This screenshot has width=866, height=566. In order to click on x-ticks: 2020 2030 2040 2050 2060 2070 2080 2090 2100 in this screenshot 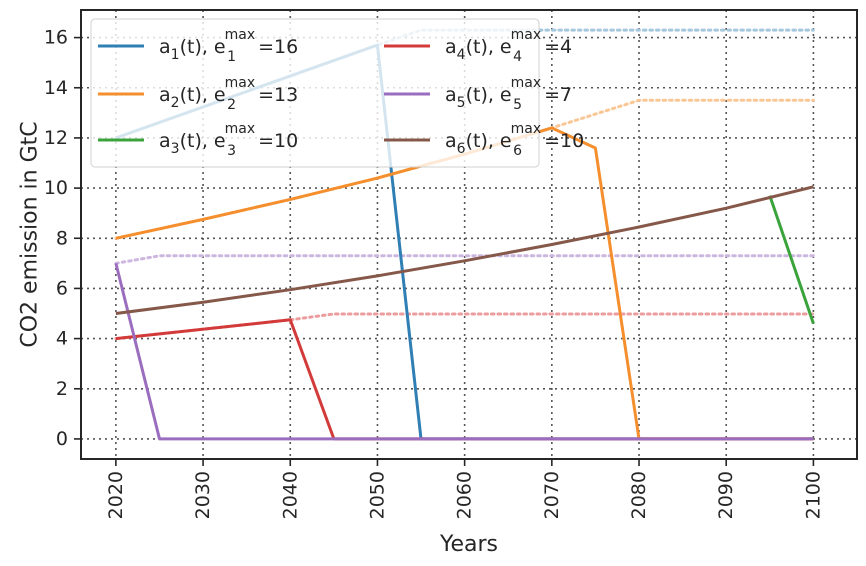, I will do `click(464, 489)`.